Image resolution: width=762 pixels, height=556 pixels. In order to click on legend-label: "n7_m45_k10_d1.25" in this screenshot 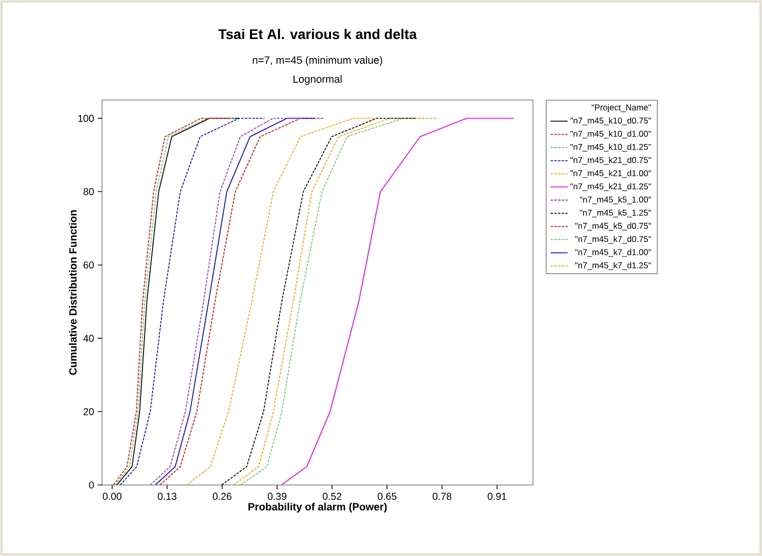, I will do `click(610, 148)`.